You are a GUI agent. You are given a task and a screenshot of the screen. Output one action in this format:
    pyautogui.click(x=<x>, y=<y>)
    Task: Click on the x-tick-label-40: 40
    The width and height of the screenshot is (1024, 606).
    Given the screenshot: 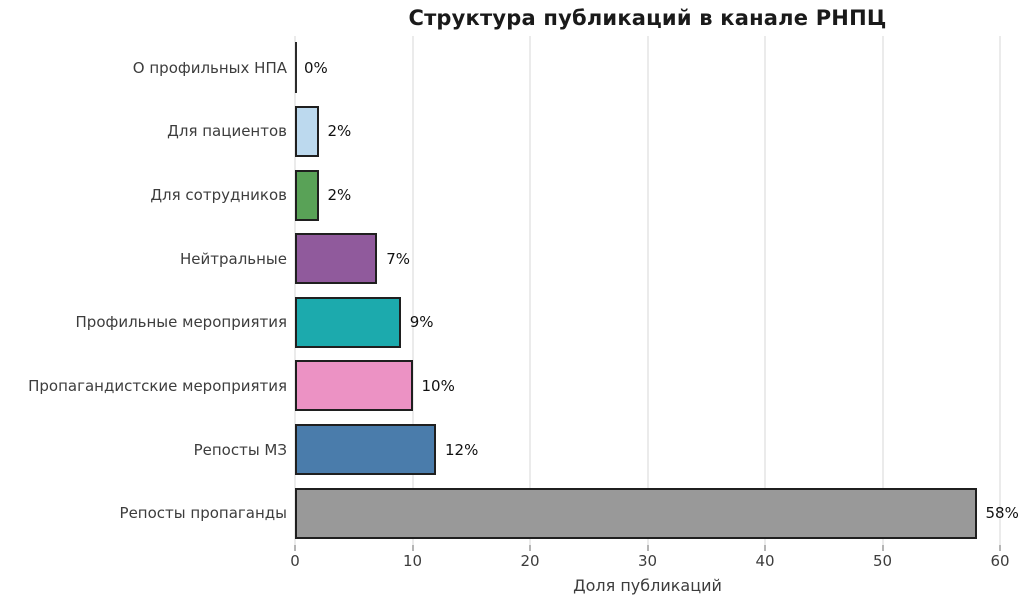 What is the action you would take?
    pyautogui.click(x=765, y=561)
    